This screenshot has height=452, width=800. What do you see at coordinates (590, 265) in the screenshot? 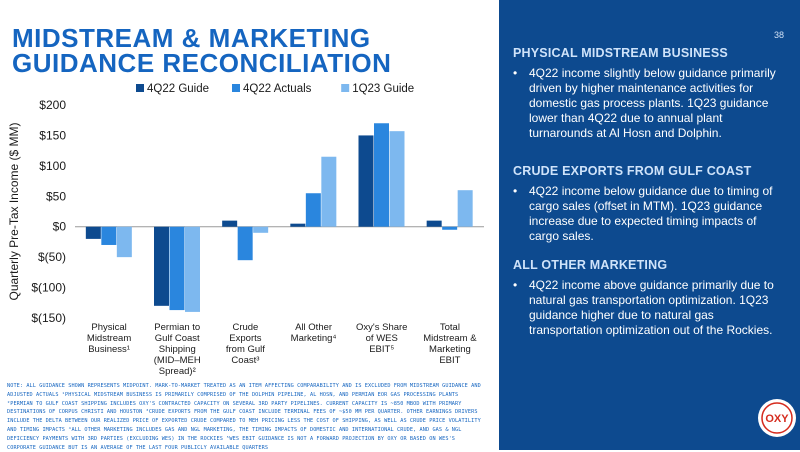
I see `section-heading: ALL OTHER MARKETING` at bounding box center [590, 265].